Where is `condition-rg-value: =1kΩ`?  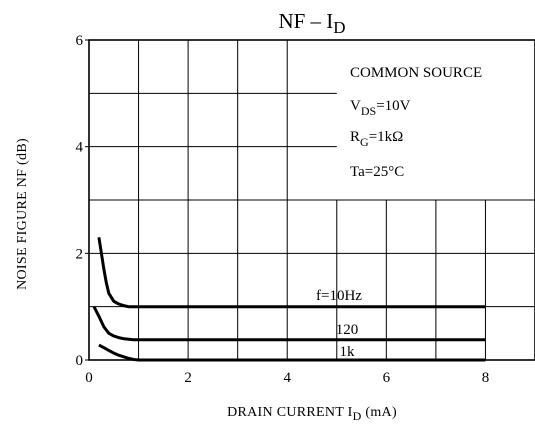
condition-rg-value: =1kΩ is located at coordinates (386, 137).